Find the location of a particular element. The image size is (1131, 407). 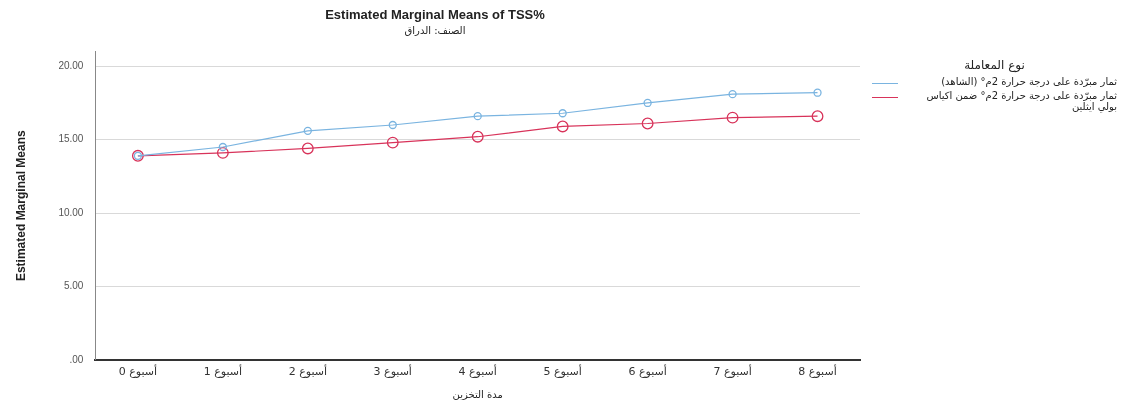

y-tick-label: .00 is located at coordinates (76, 359).